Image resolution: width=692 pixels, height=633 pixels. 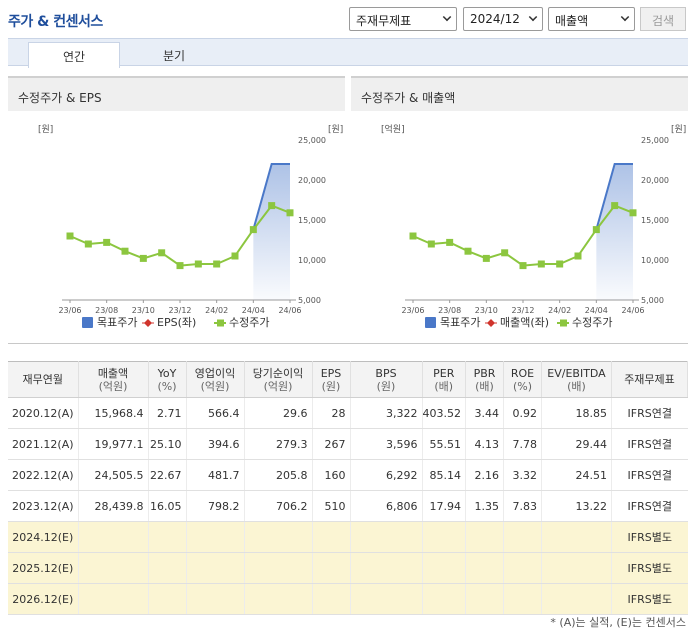 What do you see at coordinates (74, 55) in the screenshot?
I see `tab-annual: 연간` at bounding box center [74, 55].